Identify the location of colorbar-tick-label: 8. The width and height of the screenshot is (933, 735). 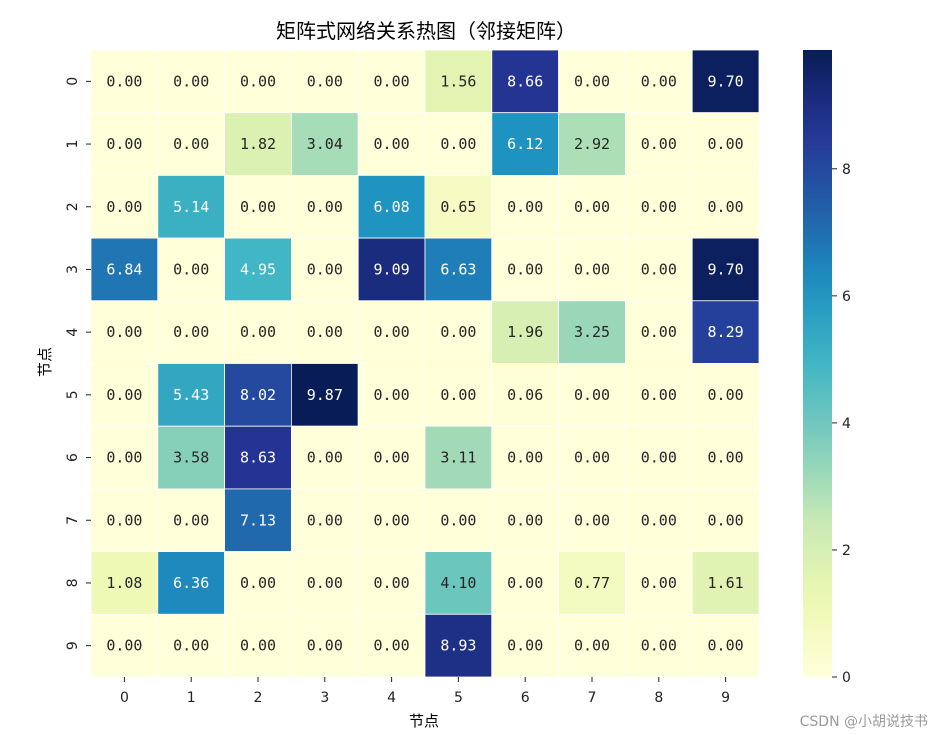
(846, 170).